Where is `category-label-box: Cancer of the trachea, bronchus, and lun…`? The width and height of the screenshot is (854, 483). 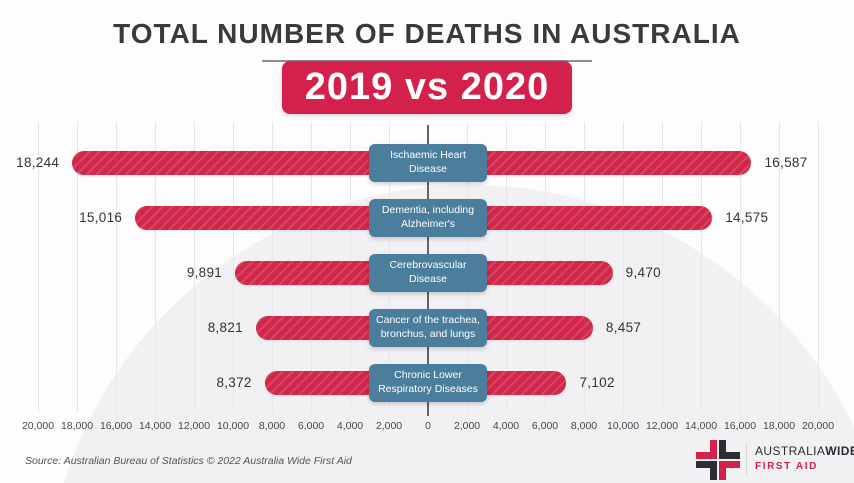
category-label-box: Cancer of the trachea, bronchus, and lun… is located at coordinates (428, 328).